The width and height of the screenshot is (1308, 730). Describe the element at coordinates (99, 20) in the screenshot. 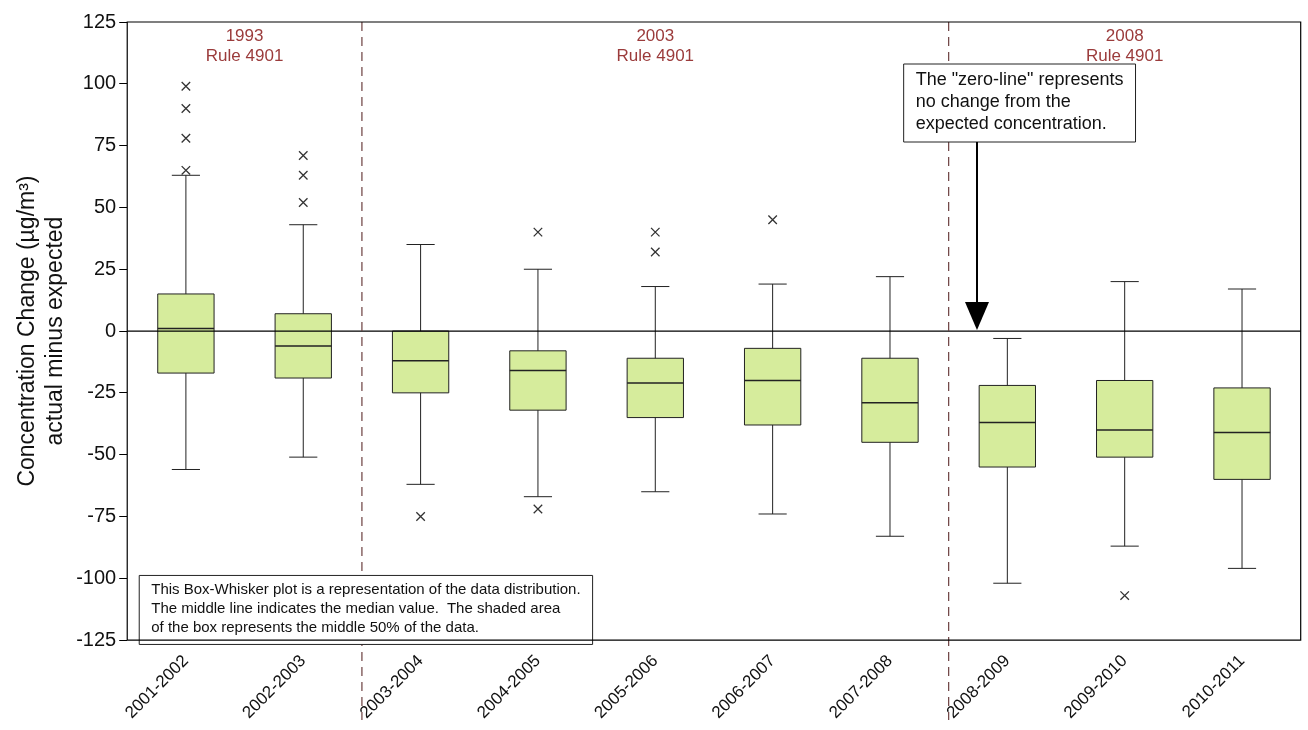

I see `y-tick-label: 125` at that location.